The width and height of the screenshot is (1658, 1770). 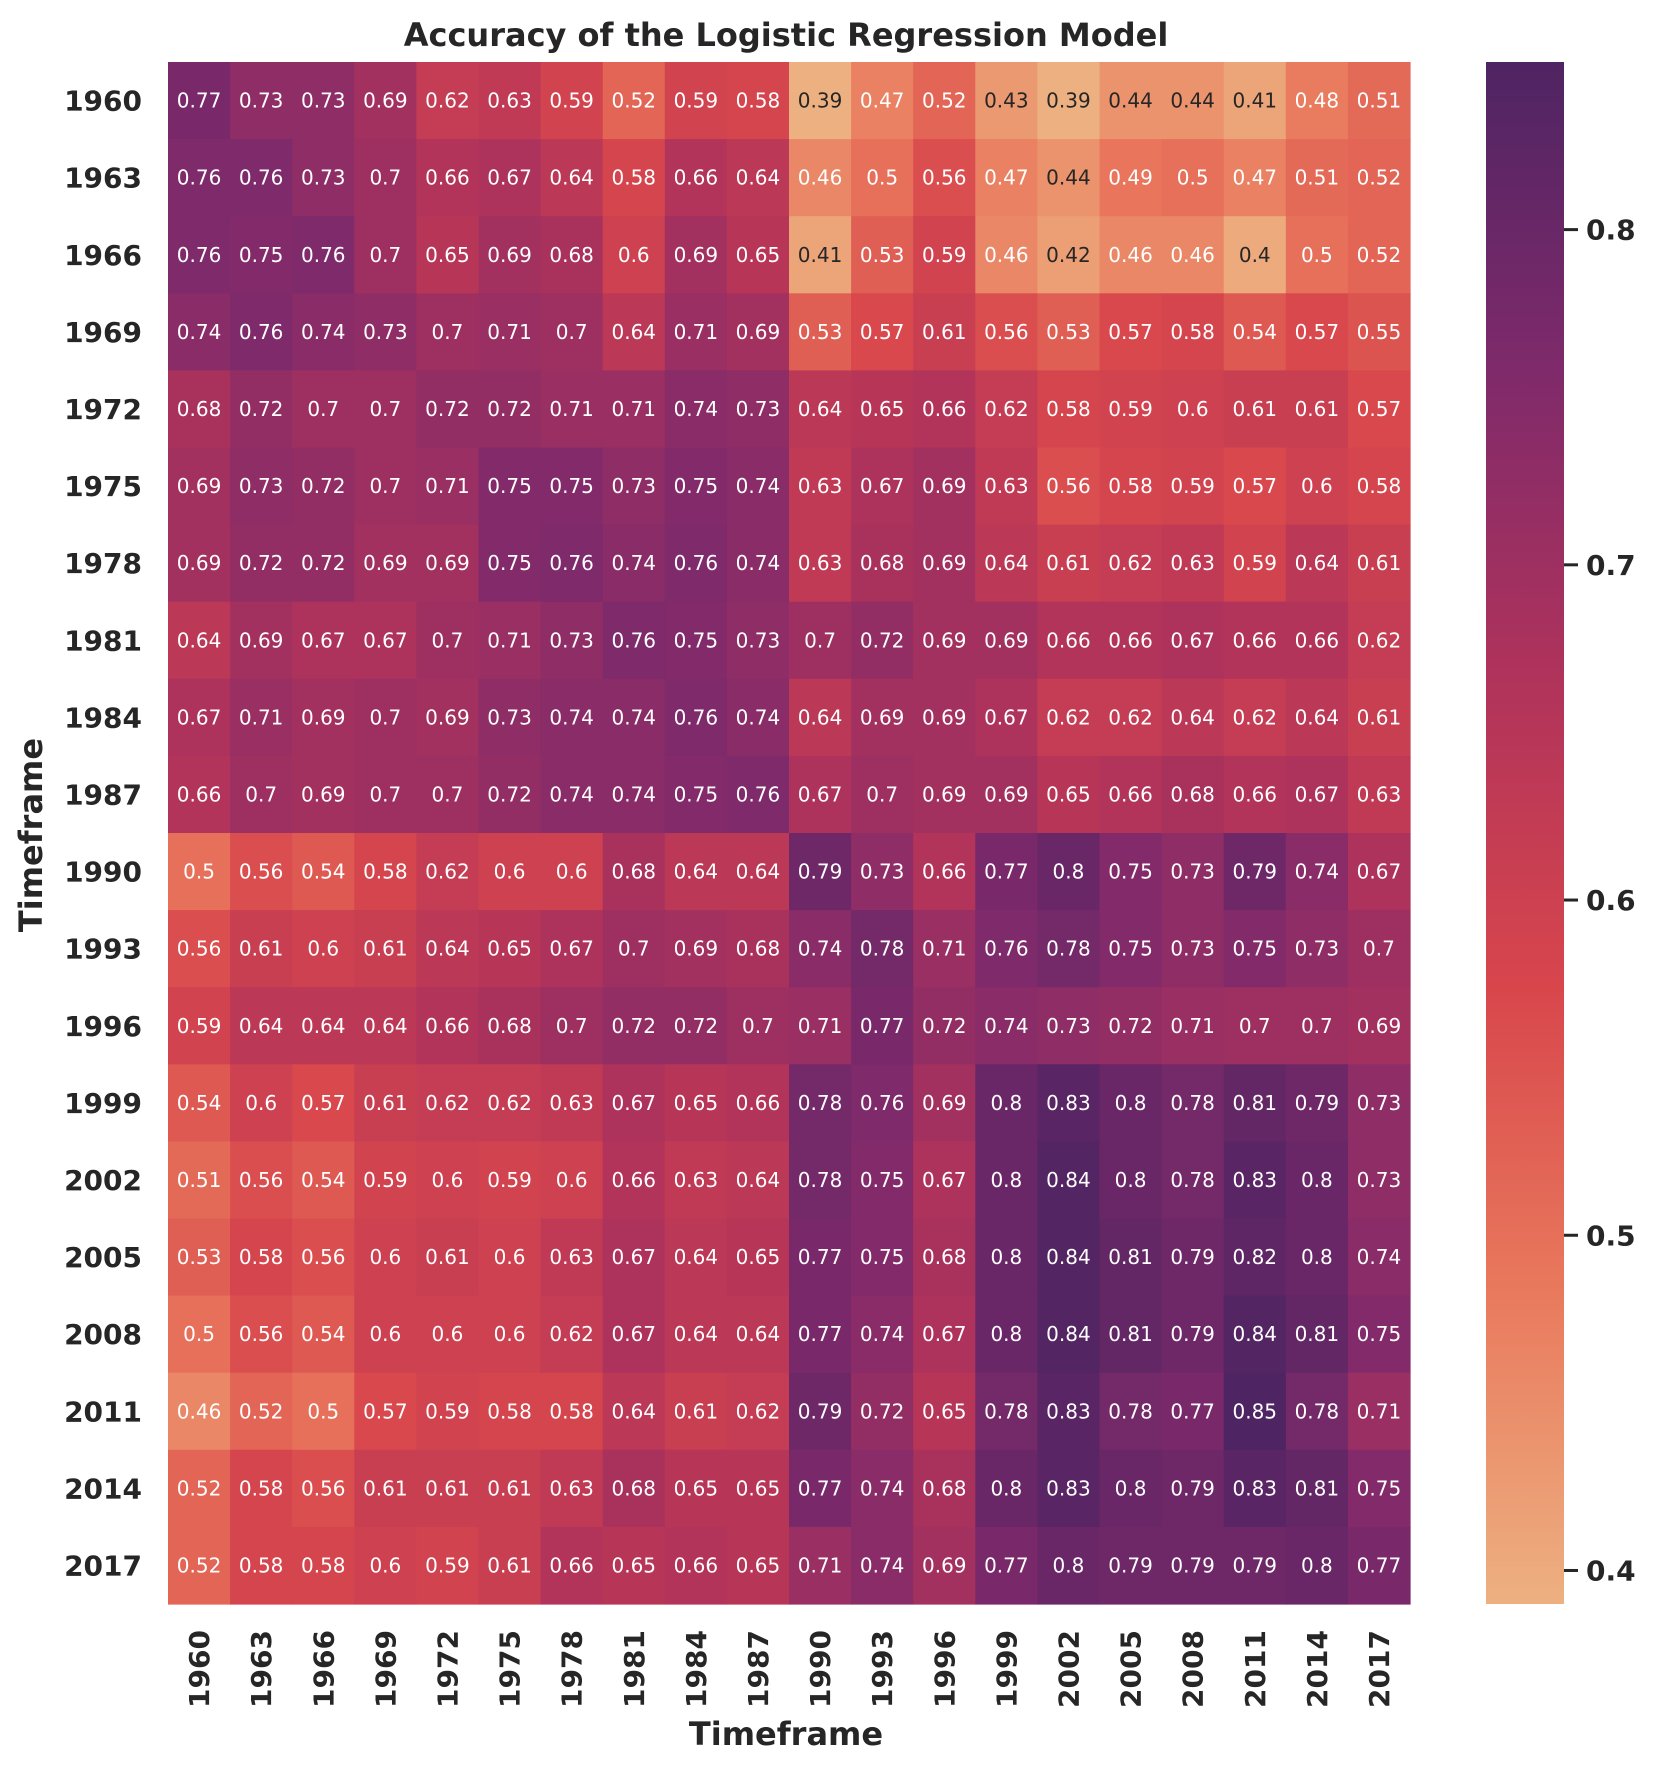 What do you see at coordinates (1068, 101) in the screenshot?
I see `cell-value-label: 0.39` at bounding box center [1068, 101].